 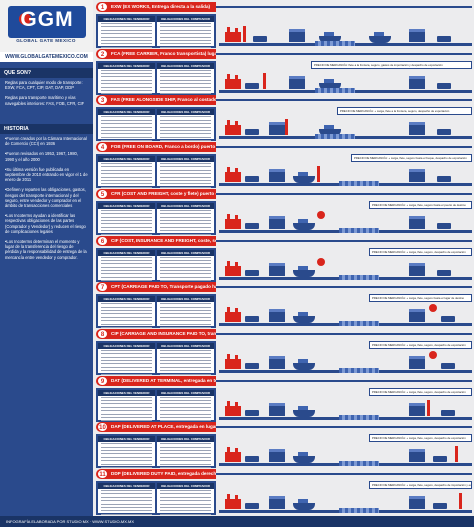 I want to click on section-title: QUE SON?, so click(x=46, y=73).